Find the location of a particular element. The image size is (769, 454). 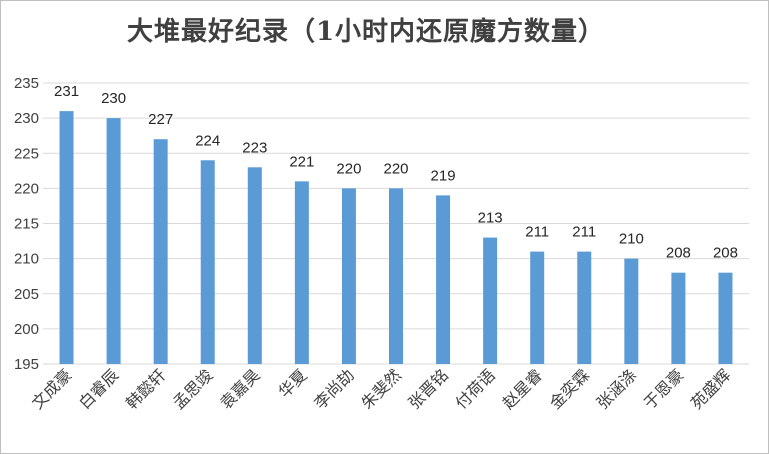

x-tick-label: 李尚劼 is located at coordinates (333, 388).